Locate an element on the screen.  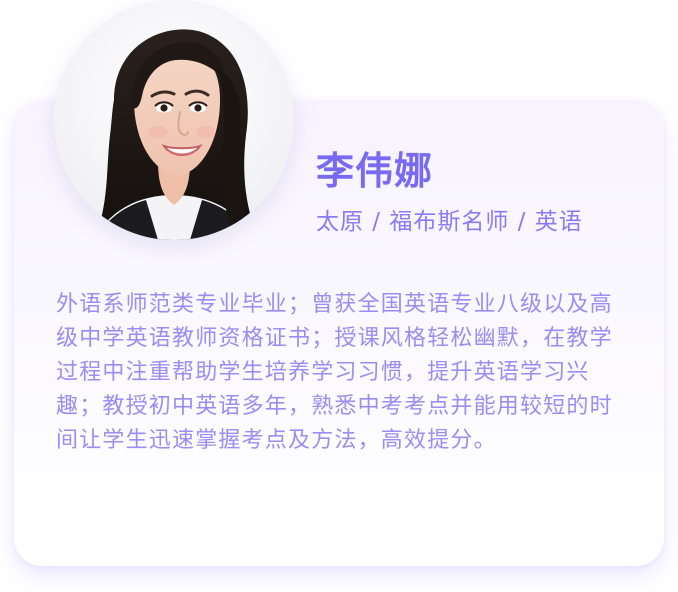
avatar-image is located at coordinates (174, 120).